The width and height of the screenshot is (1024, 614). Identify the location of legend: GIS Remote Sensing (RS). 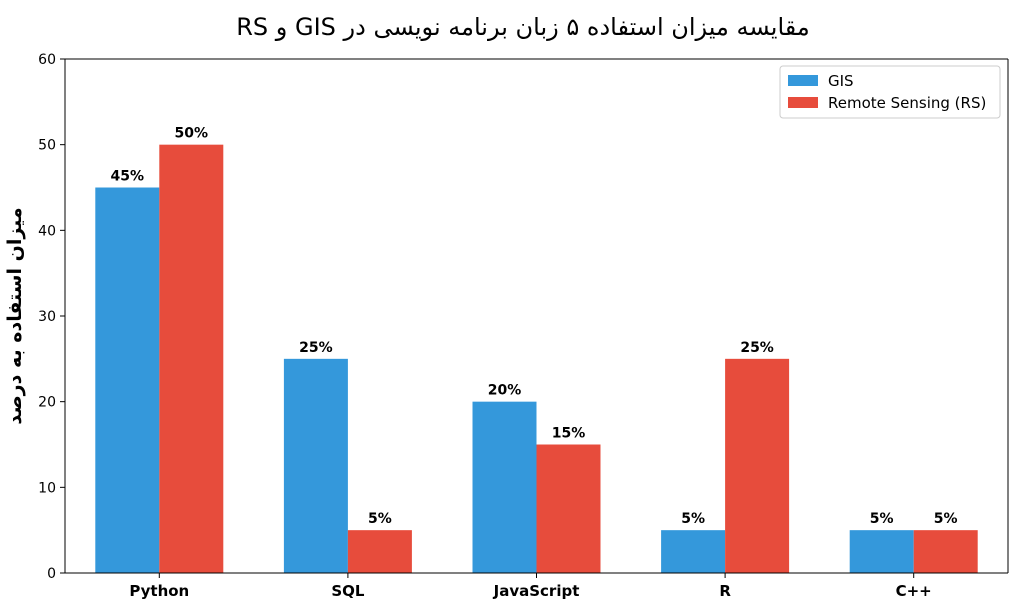
(890, 92).